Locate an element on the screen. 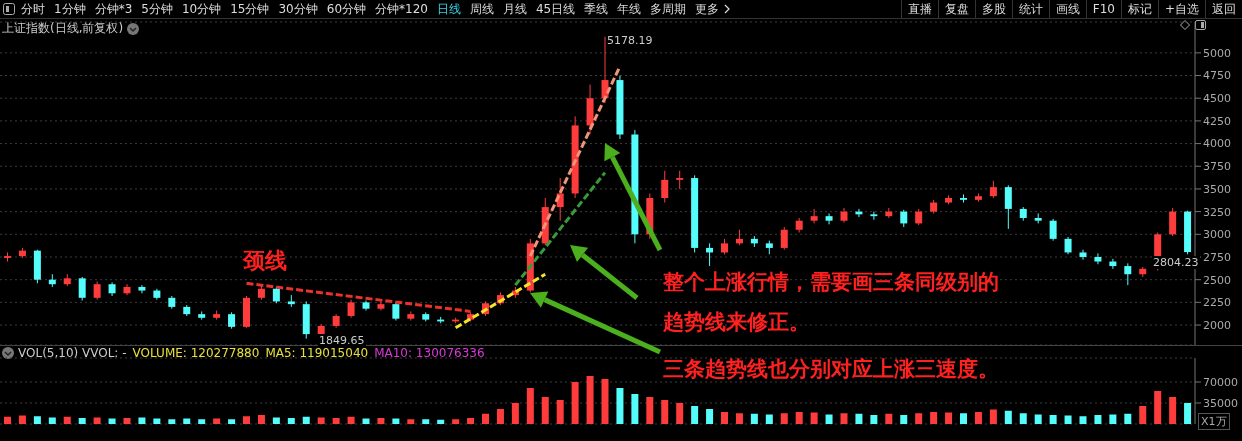  text: 15分钟 is located at coordinates (250, 9).